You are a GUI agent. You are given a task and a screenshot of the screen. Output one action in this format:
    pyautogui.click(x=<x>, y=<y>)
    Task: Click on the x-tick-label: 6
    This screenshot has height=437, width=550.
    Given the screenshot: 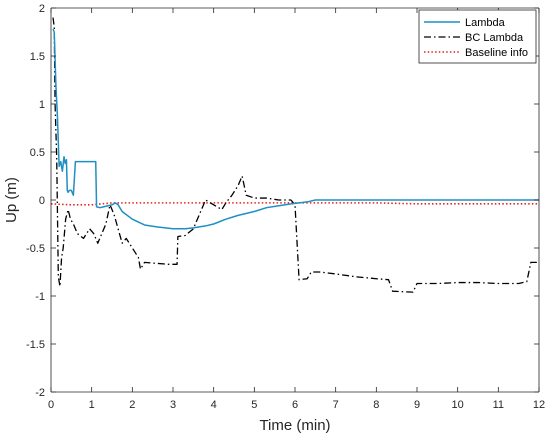 What is the action you would take?
    pyautogui.click(x=295, y=405)
    